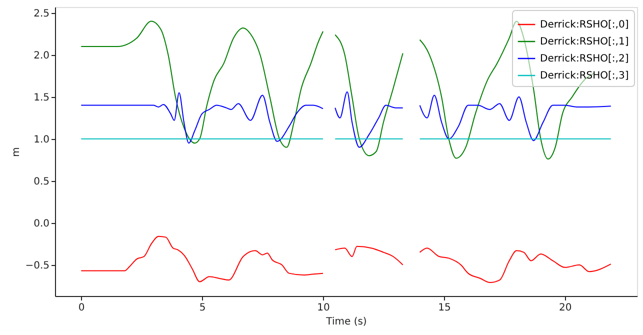 This screenshot has height=335, width=643. I want to click on x-tick-label: 0, so click(81, 308).